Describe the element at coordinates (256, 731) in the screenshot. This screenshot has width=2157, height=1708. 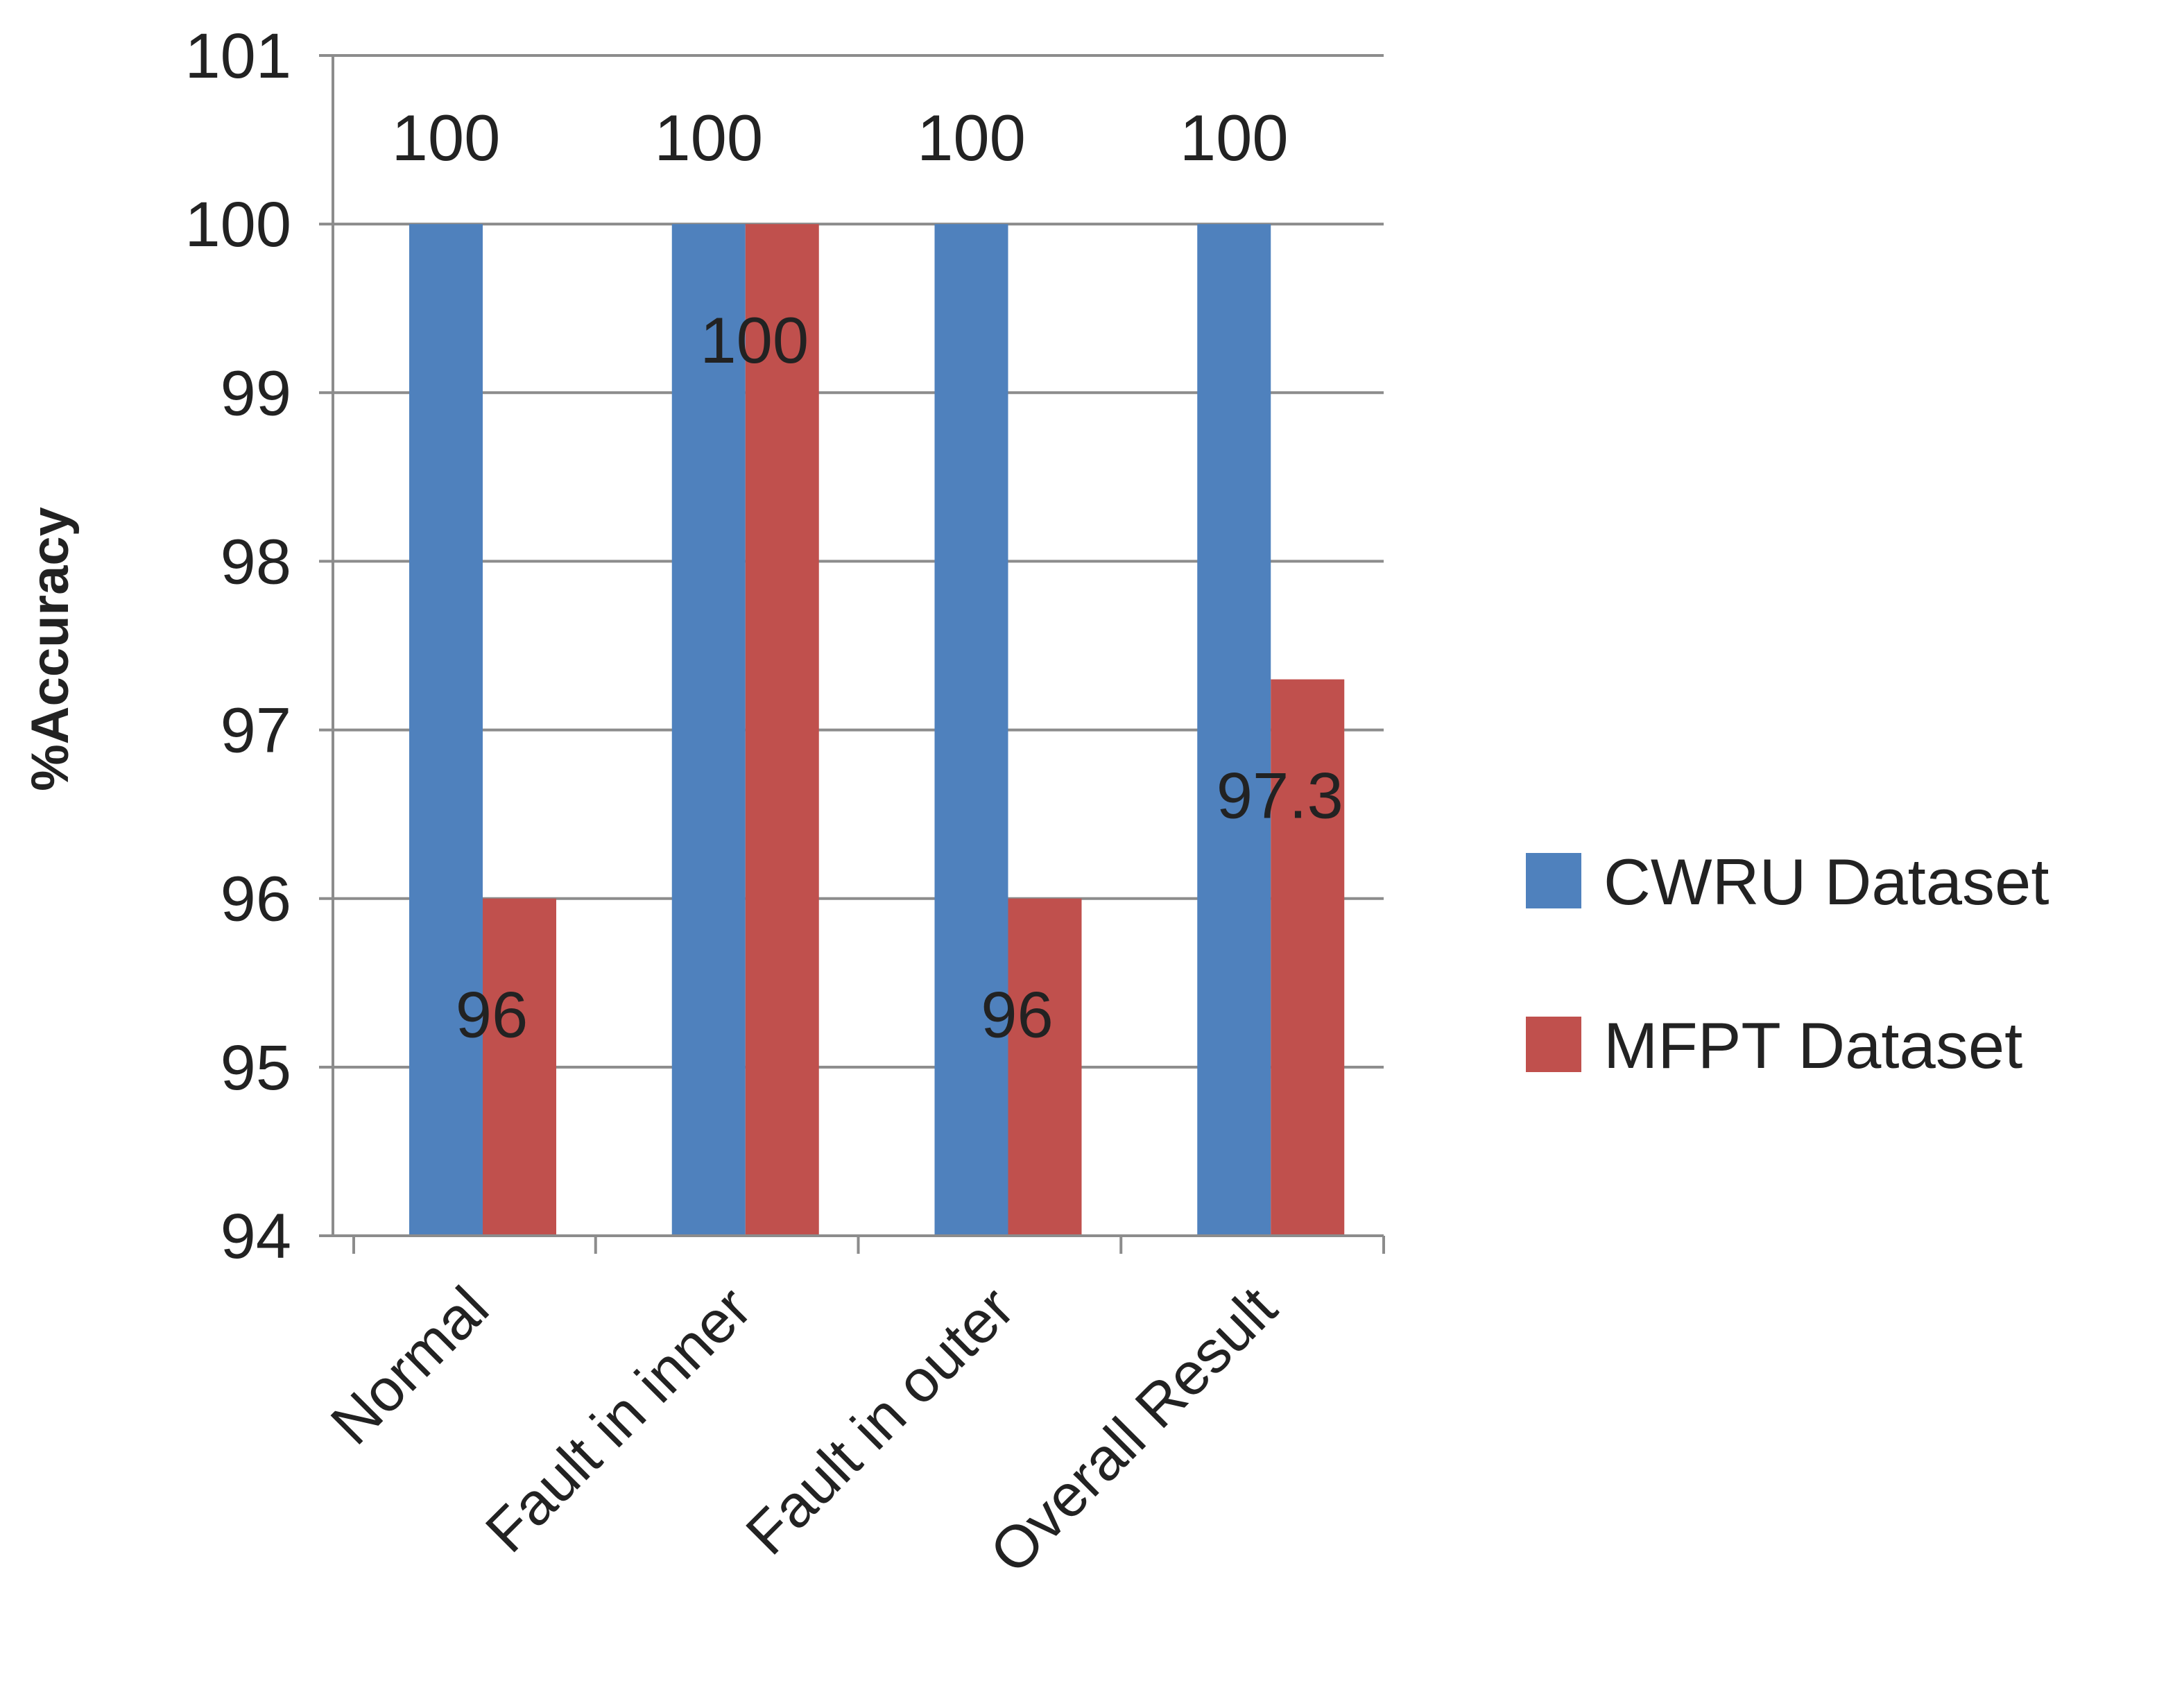
I see `y-tick-label: 97` at that location.